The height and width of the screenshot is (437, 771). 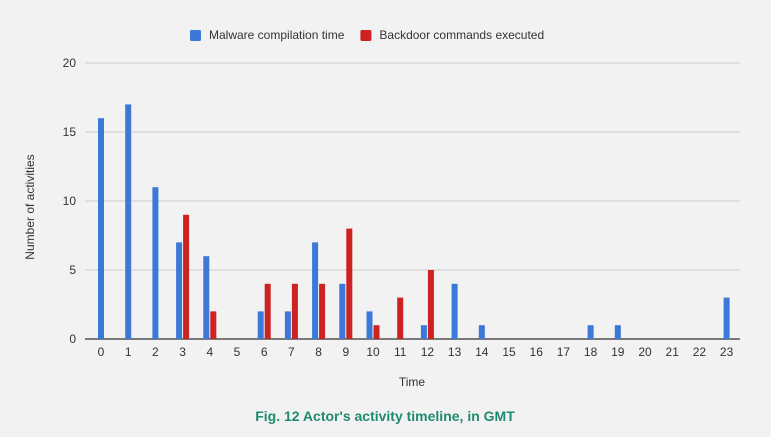 I want to click on x-tick-label: 5, so click(x=237, y=352).